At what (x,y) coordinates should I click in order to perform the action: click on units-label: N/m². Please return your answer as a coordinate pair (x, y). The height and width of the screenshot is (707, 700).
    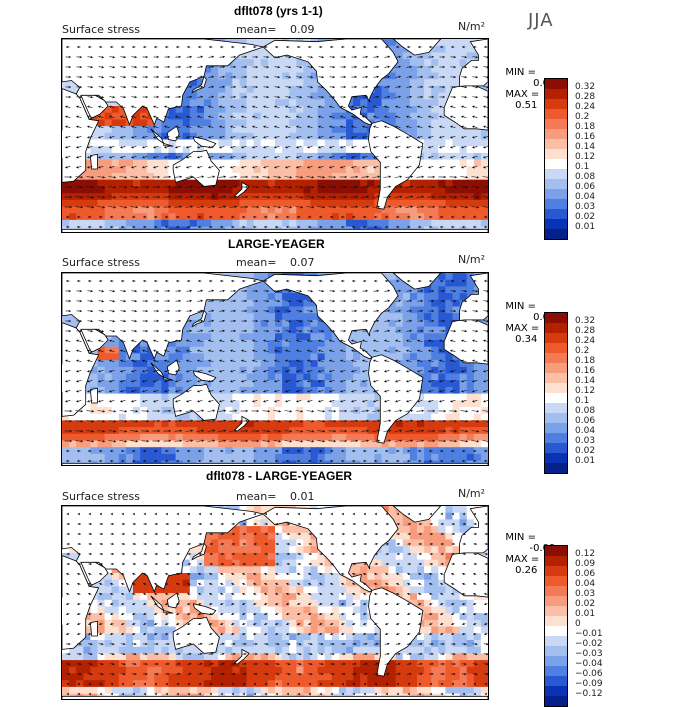
    Looking at the image, I should click on (471, 26).